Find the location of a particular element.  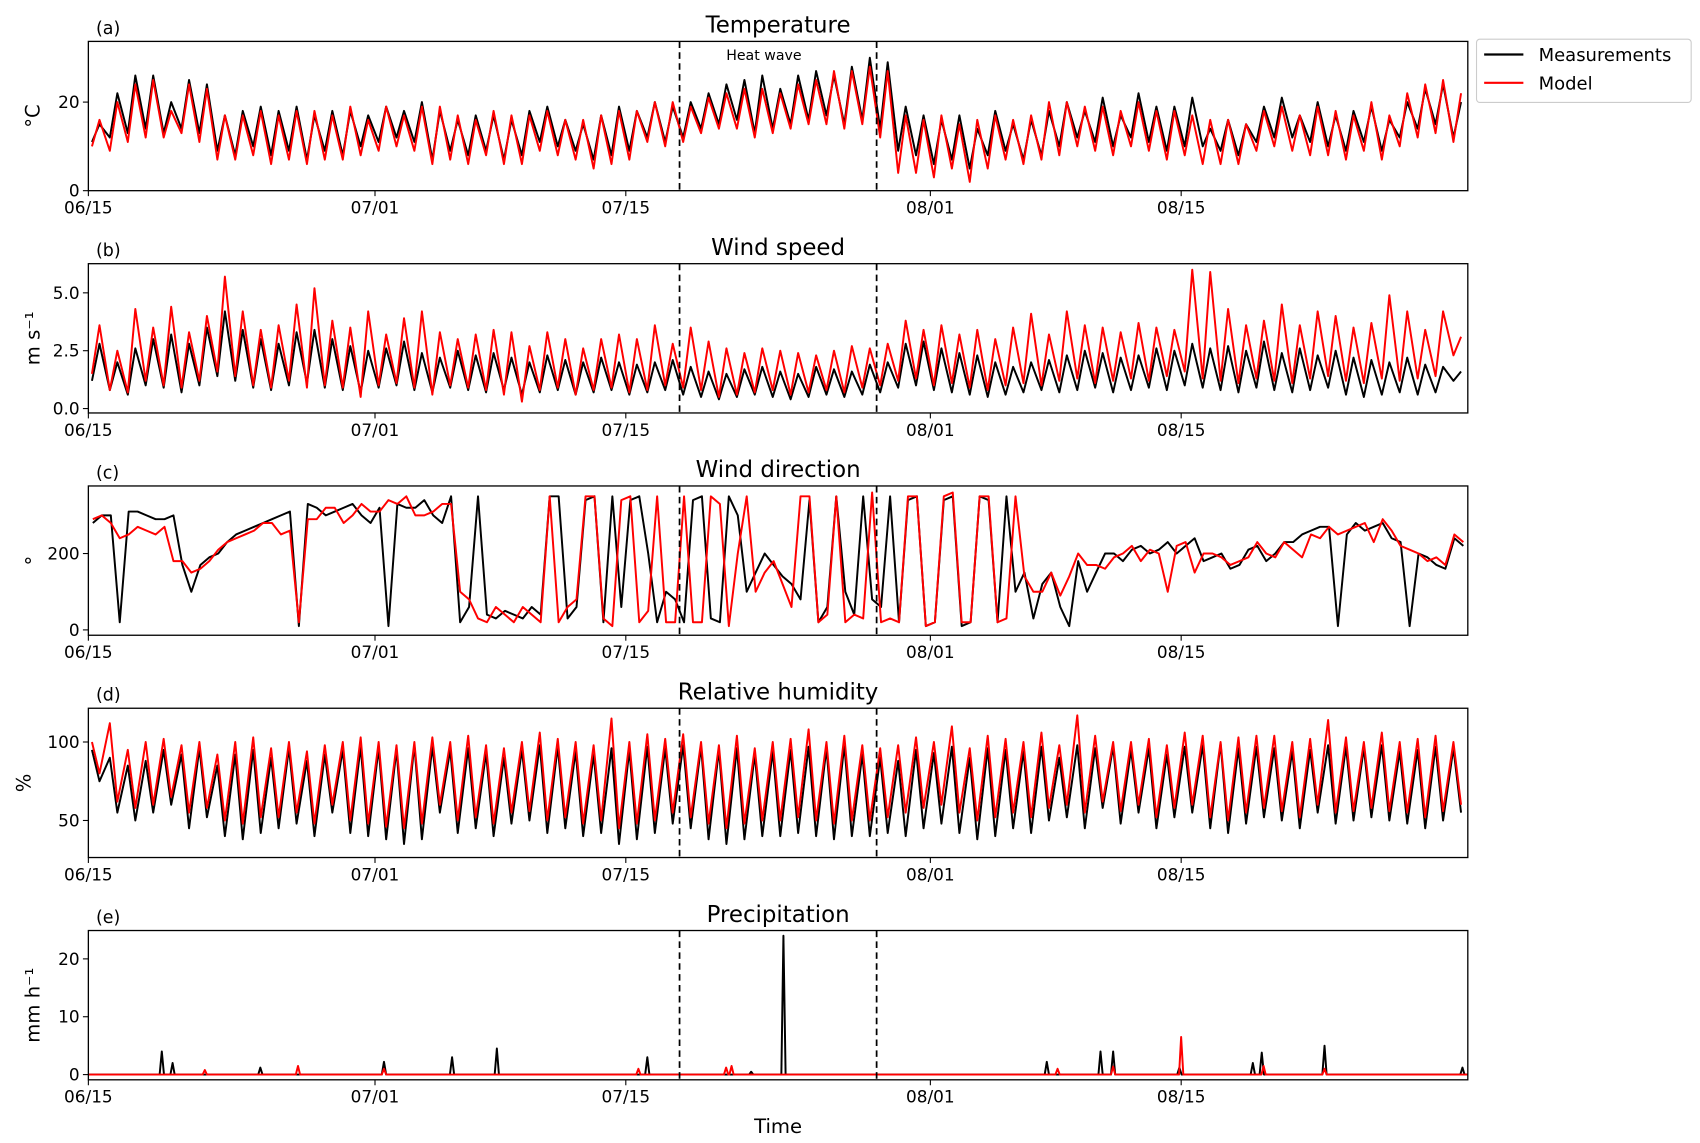

legend-box is located at coordinates (1583, 70).